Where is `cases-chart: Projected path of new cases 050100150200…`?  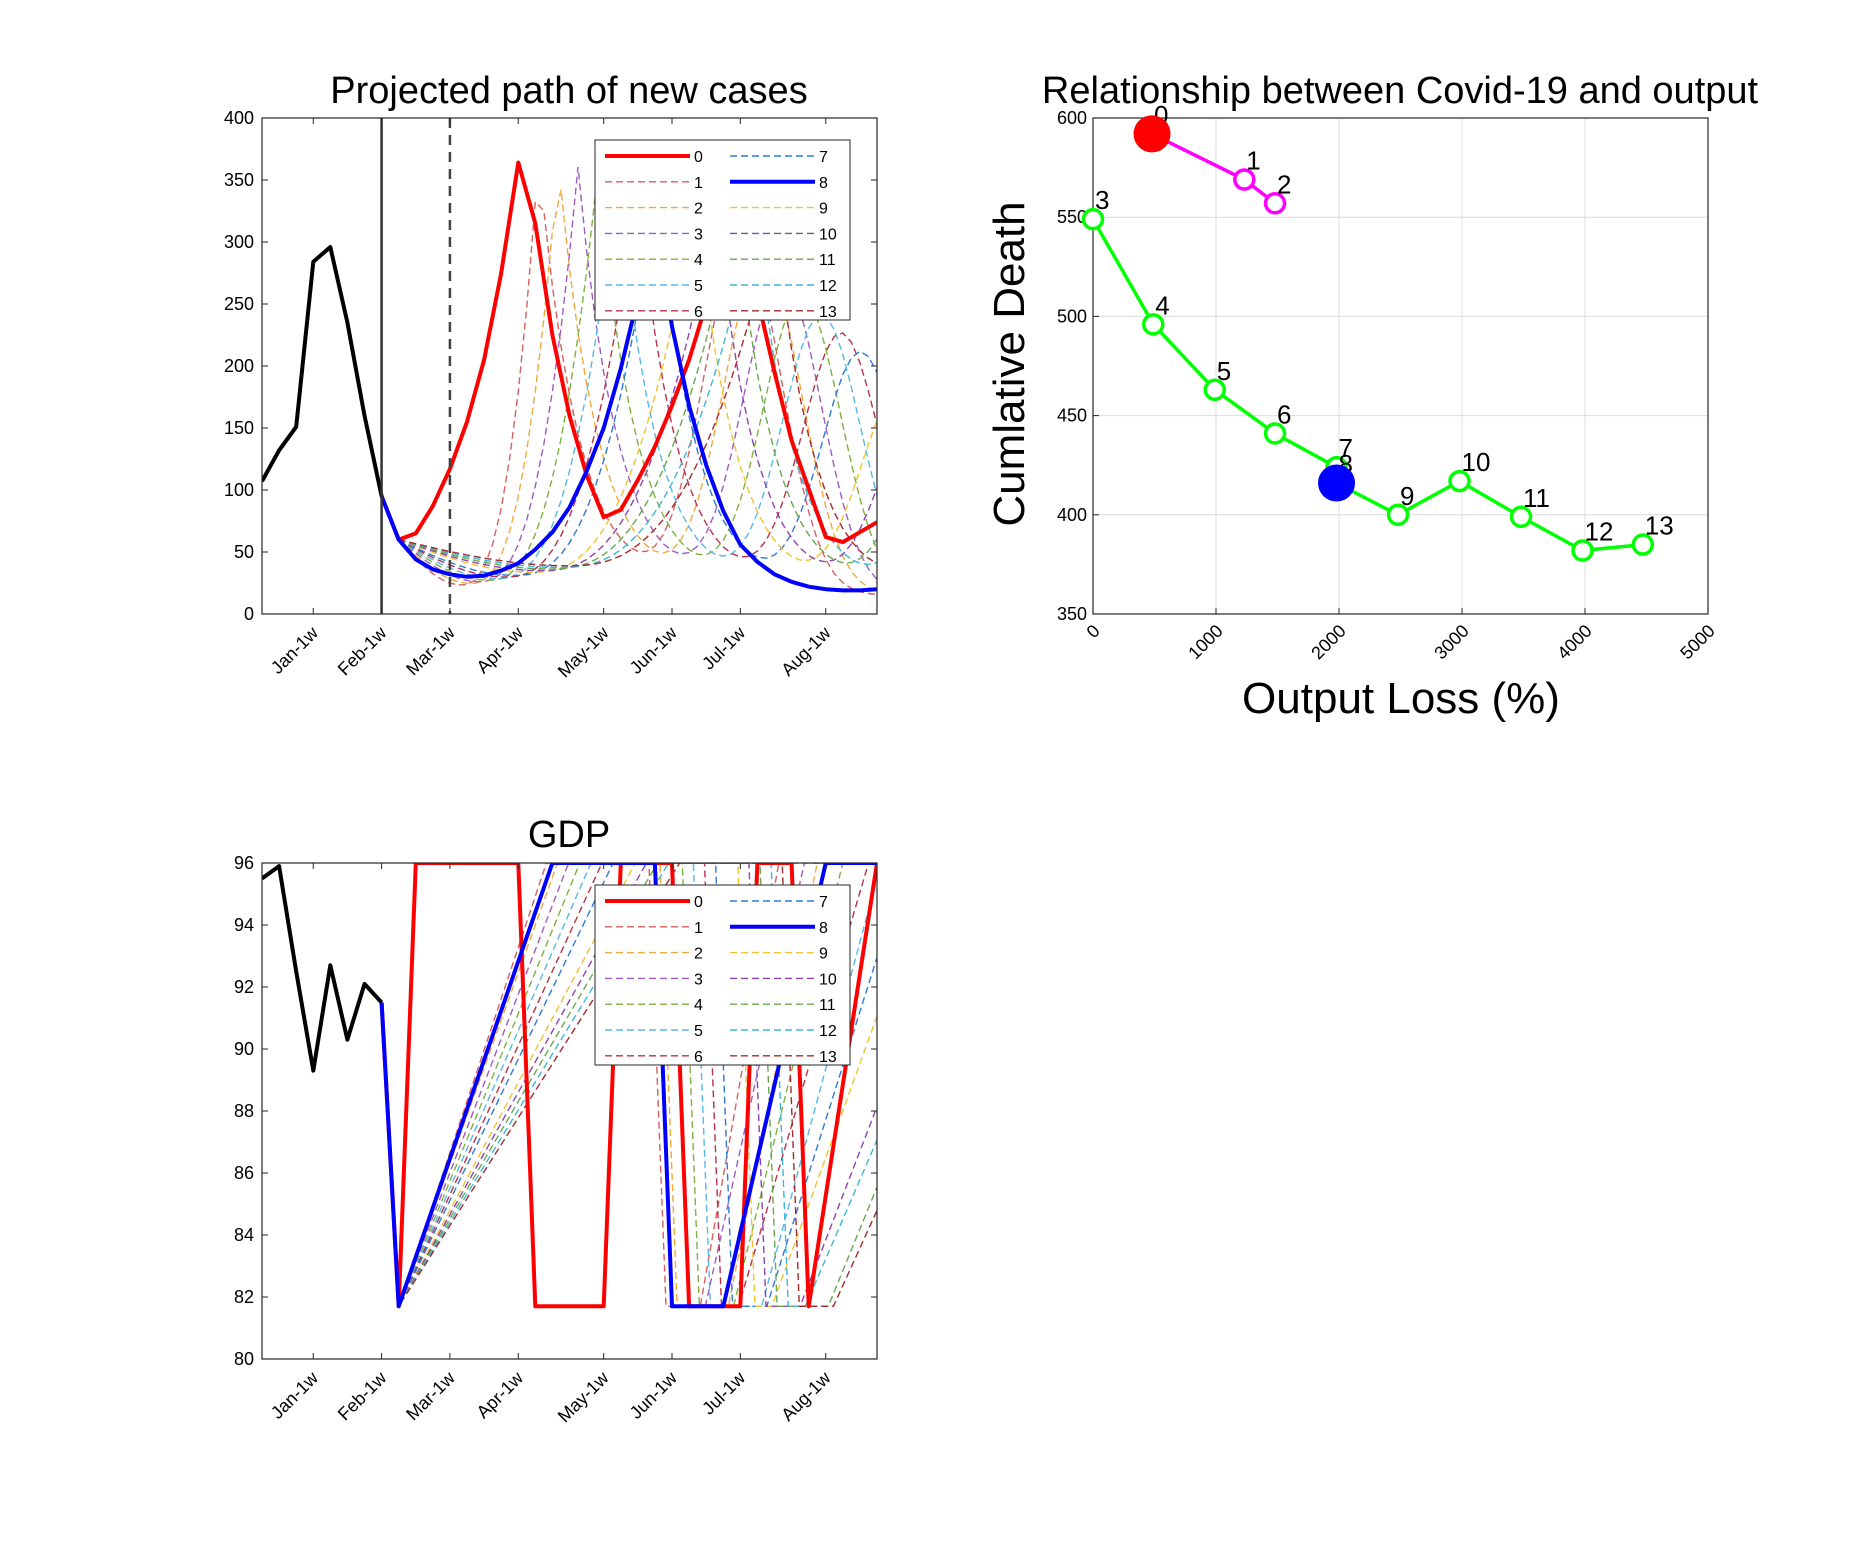
cases-chart: Projected path of new cases 050100150200… is located at coordinates (551, 375).